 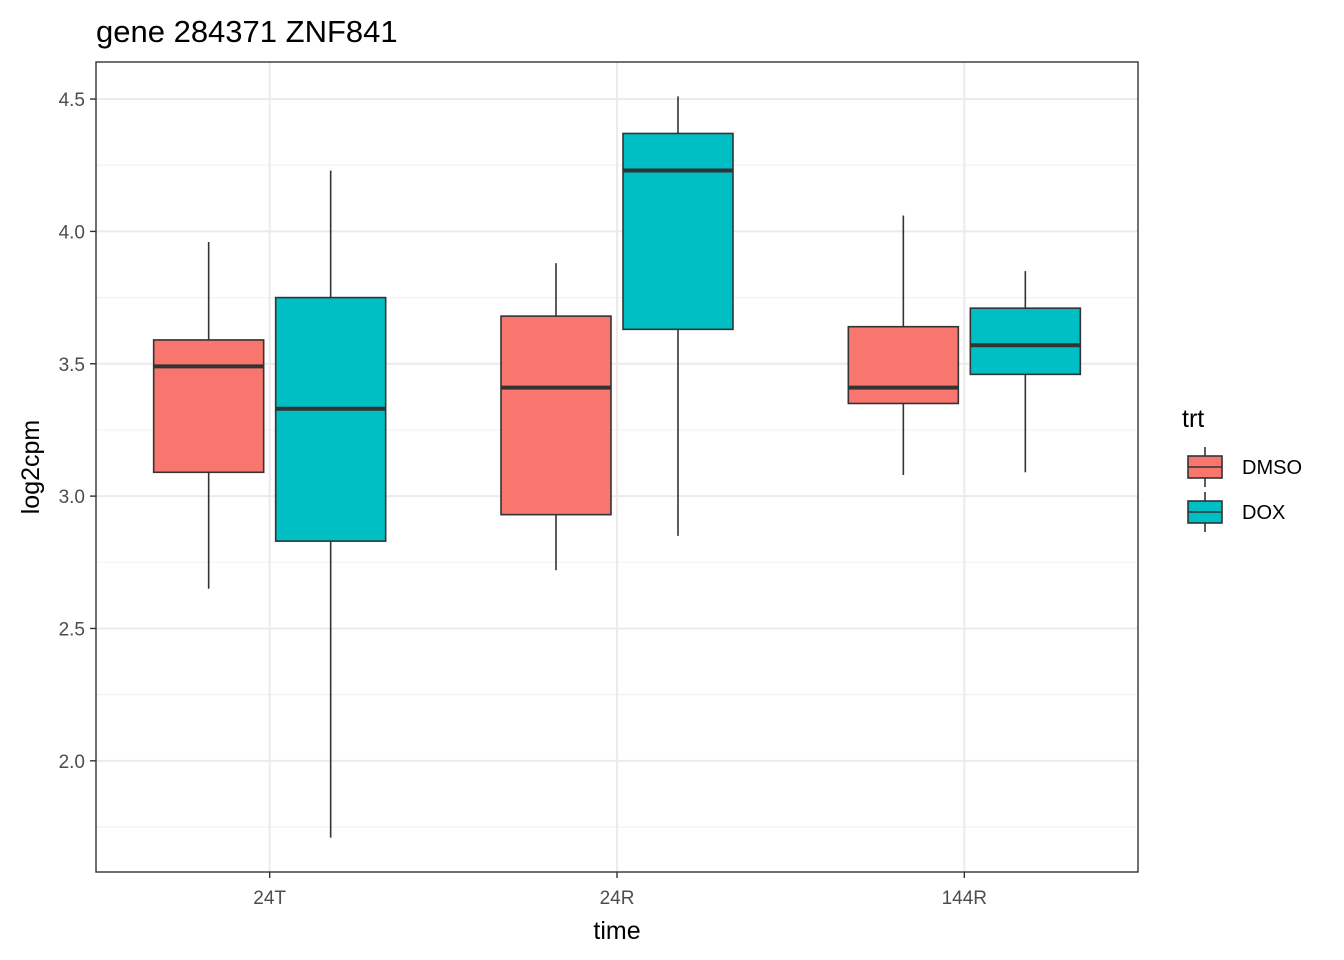 What do you see at coordinates (72, 100) in the screenshot?
I see `y-tick-label: 4.5` at bounding box center [72, 100].